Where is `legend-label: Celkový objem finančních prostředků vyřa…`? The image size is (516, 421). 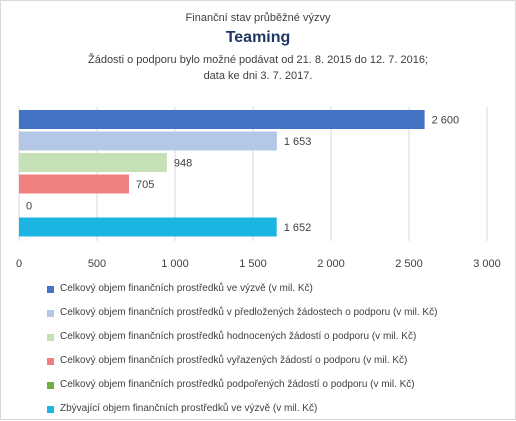
legend-label: Celkový objem finančních prostředků vyřa… is located at coordinates (234, 360).